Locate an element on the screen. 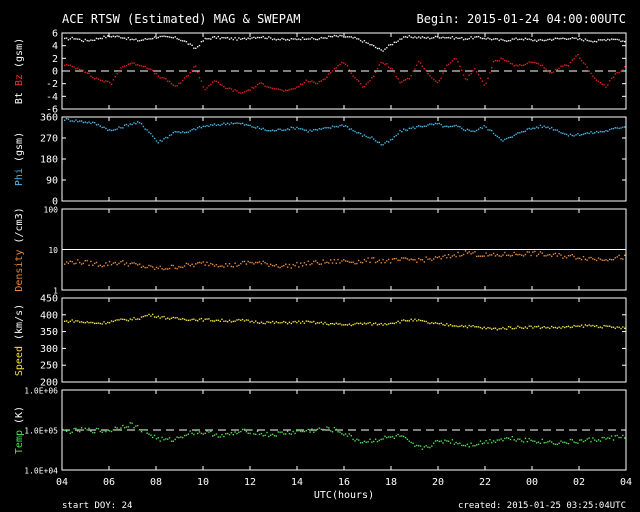 The image size is (640, 512). y-axis-label-part: Phi is located at coordinates (19, 177).